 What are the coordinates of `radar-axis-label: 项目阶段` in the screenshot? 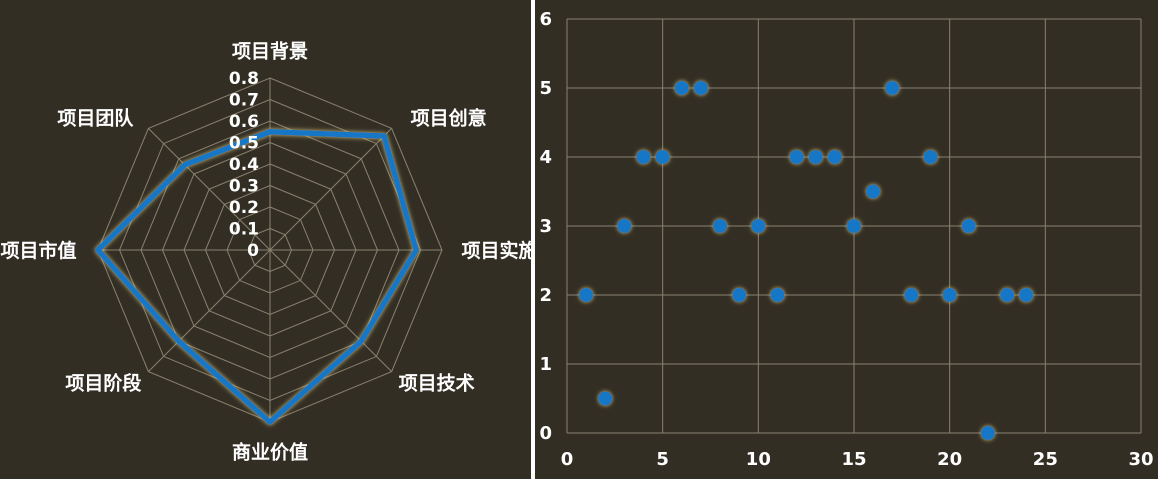 It's located at (103, 383).